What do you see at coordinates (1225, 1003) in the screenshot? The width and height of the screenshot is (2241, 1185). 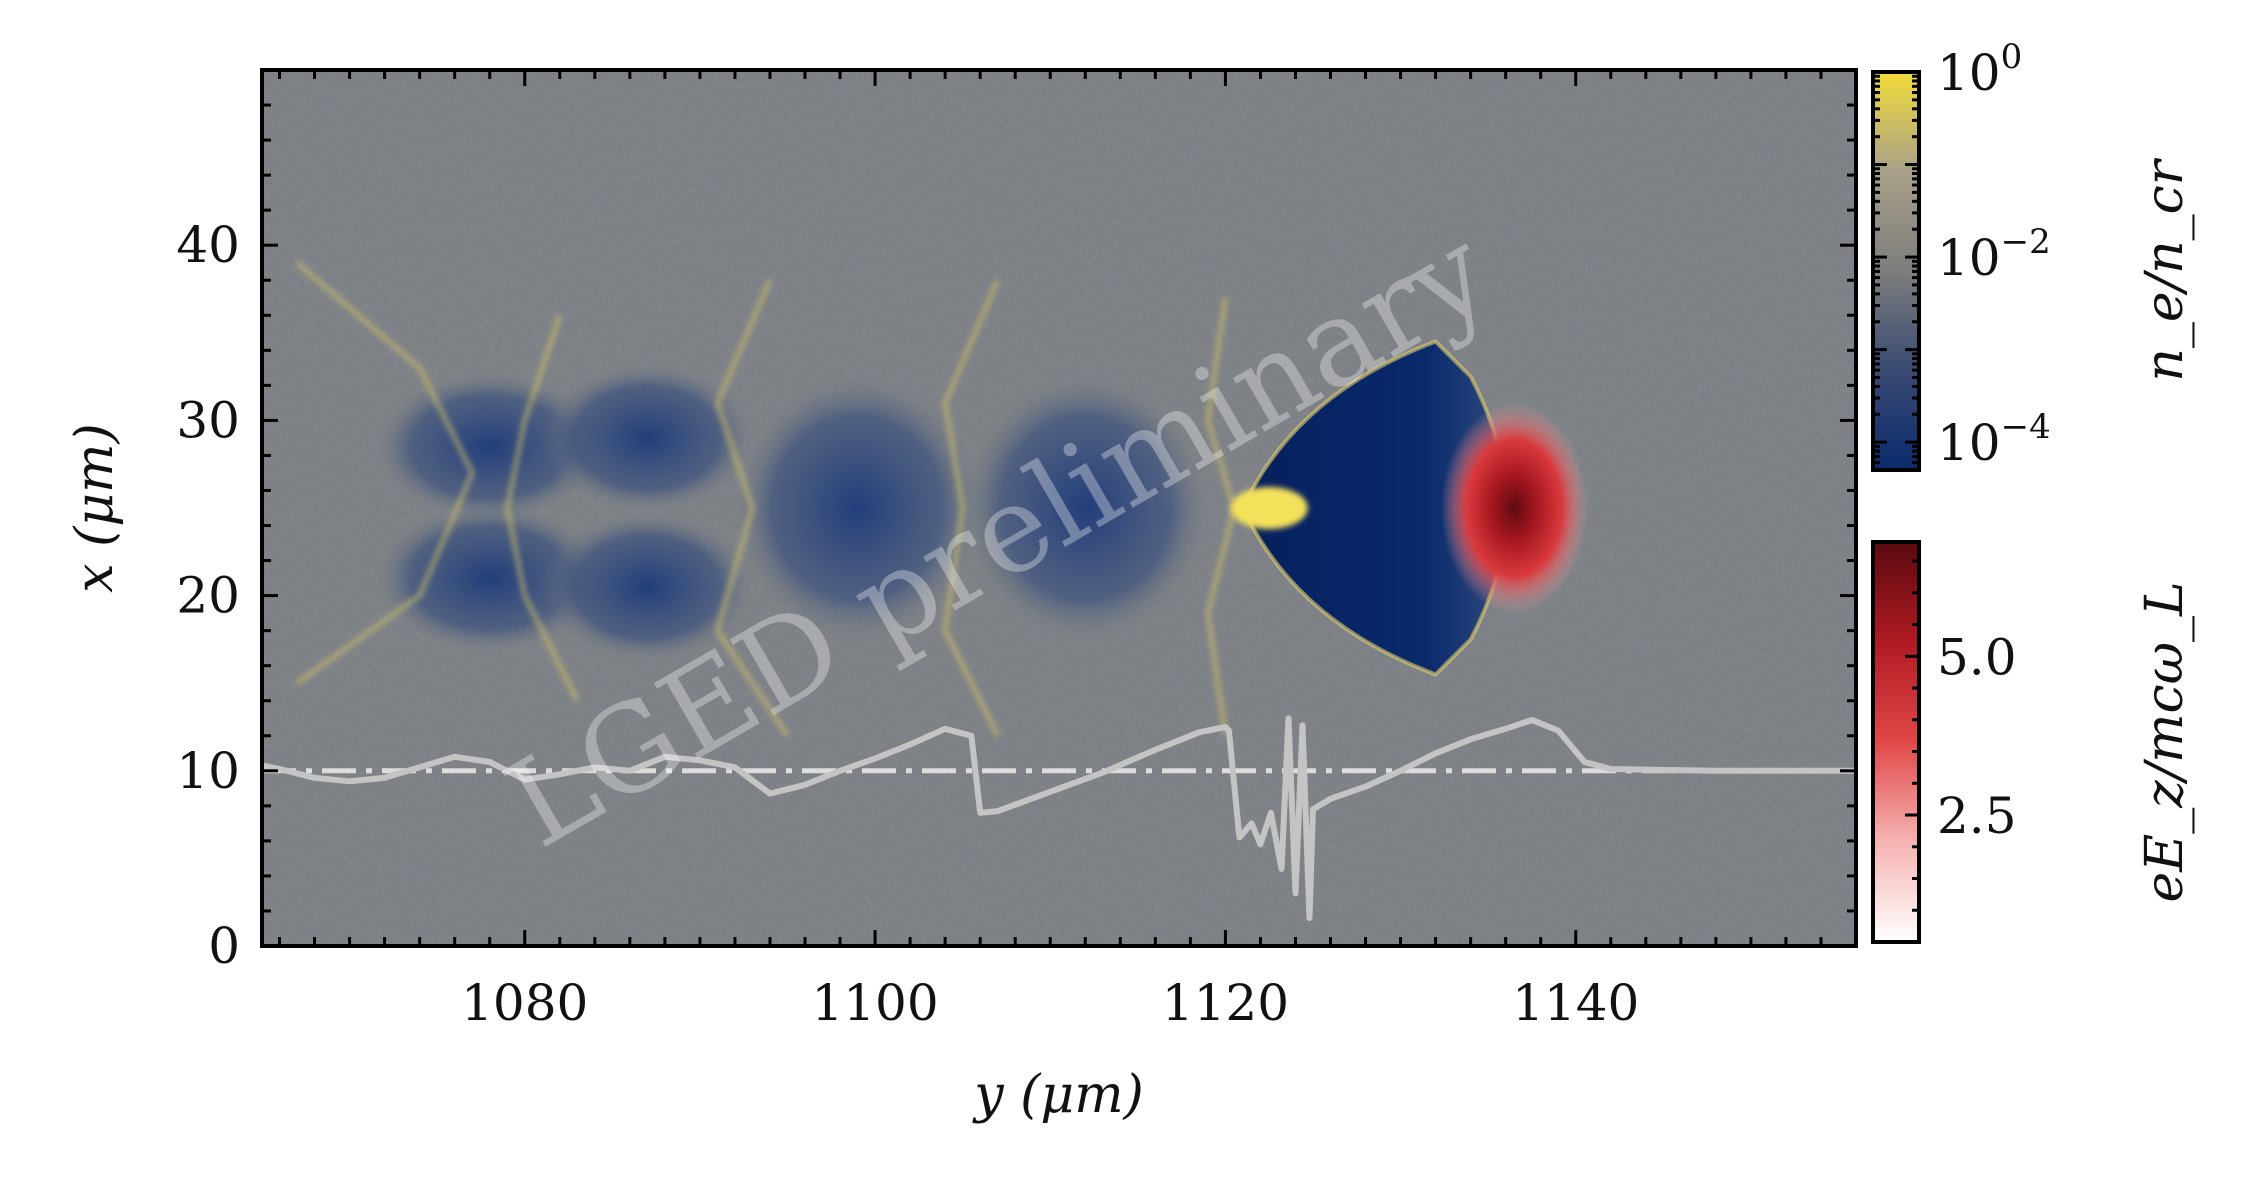 I see `x-tick-label-2: 1120` at bounding box center [1225, 1003].